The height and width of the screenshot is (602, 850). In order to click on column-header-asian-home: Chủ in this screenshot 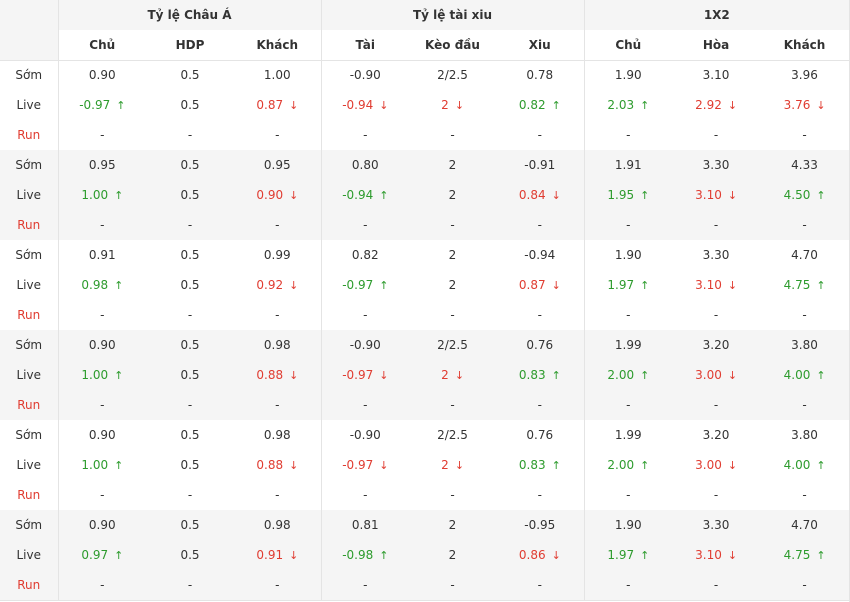, I will do `click(101, 45)`.